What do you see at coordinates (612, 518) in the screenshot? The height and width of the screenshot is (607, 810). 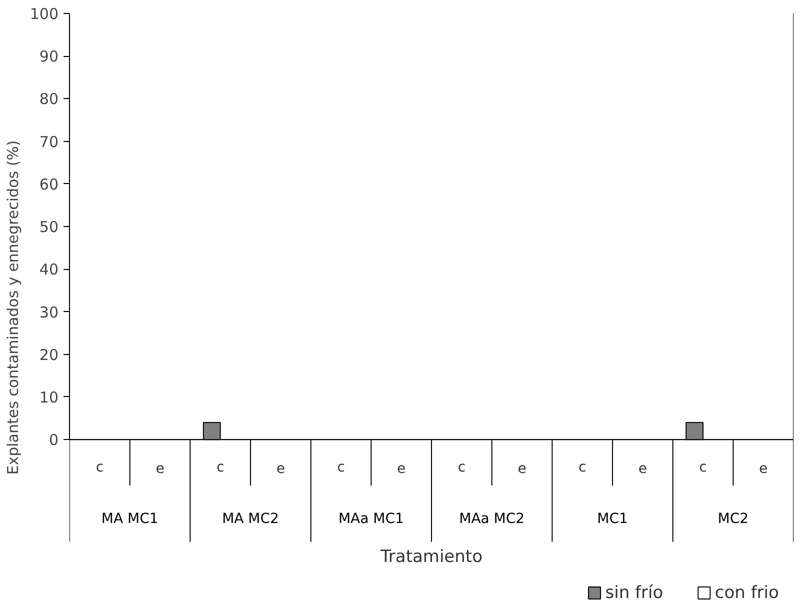 I see `text: MC1` at bounding box center [612, 518].